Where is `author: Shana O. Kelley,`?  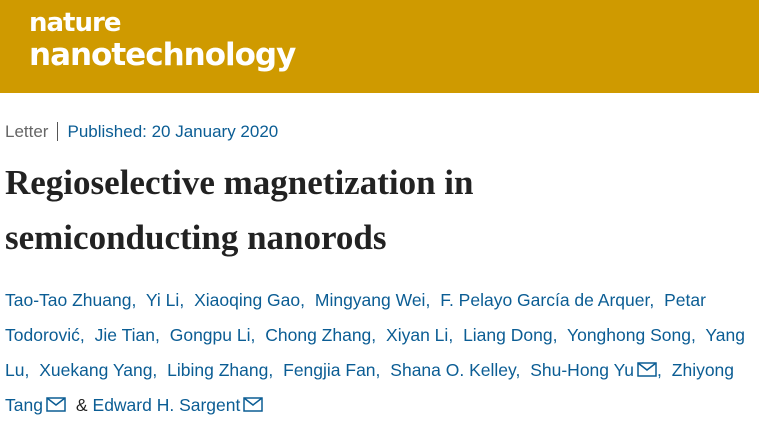 author: Shana O. Kelley, is located at coordinates (457, 370).